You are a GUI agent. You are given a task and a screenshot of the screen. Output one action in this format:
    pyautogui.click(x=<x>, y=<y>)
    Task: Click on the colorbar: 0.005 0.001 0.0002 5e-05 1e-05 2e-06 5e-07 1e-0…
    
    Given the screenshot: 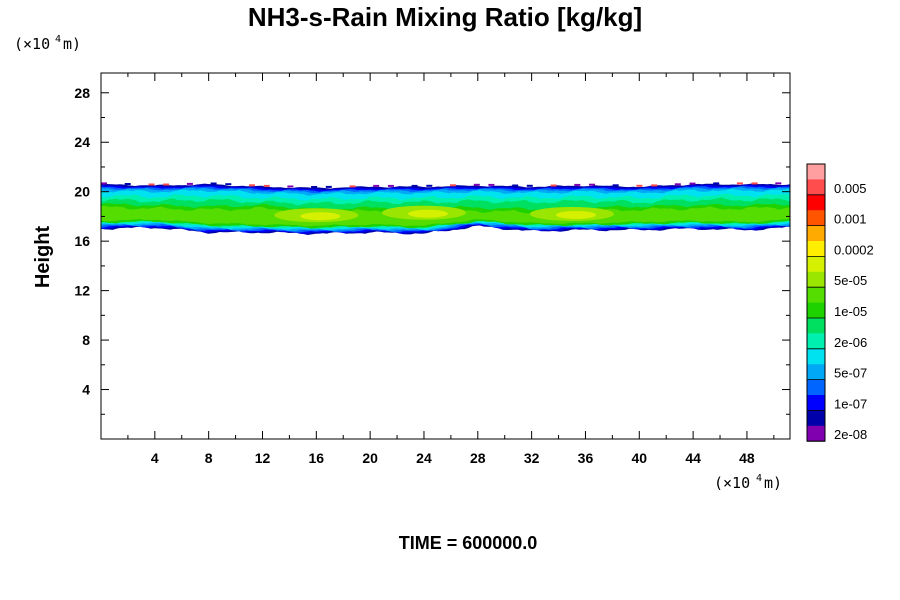 What is the action you would take?
    pyautogui.click(x=840, y=302)
    